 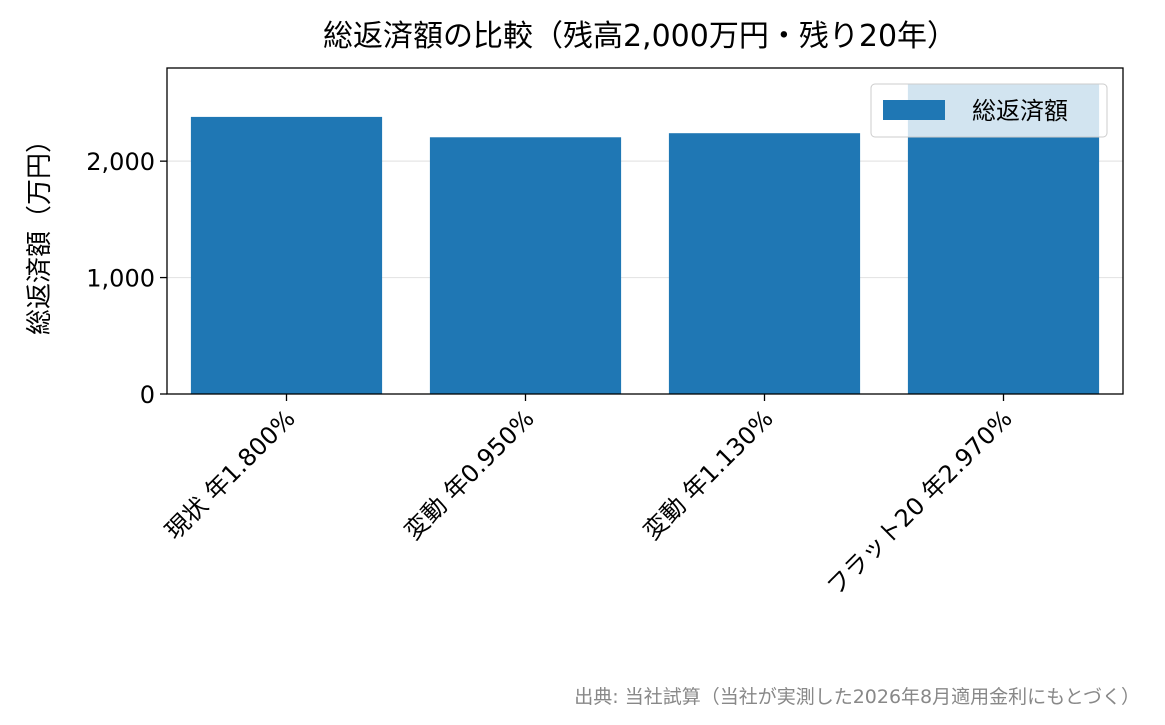 What do you see at coordinates (147, 395) in the screenshot?
I see `y-tick-label: 0` at bounding box center [147, 395].